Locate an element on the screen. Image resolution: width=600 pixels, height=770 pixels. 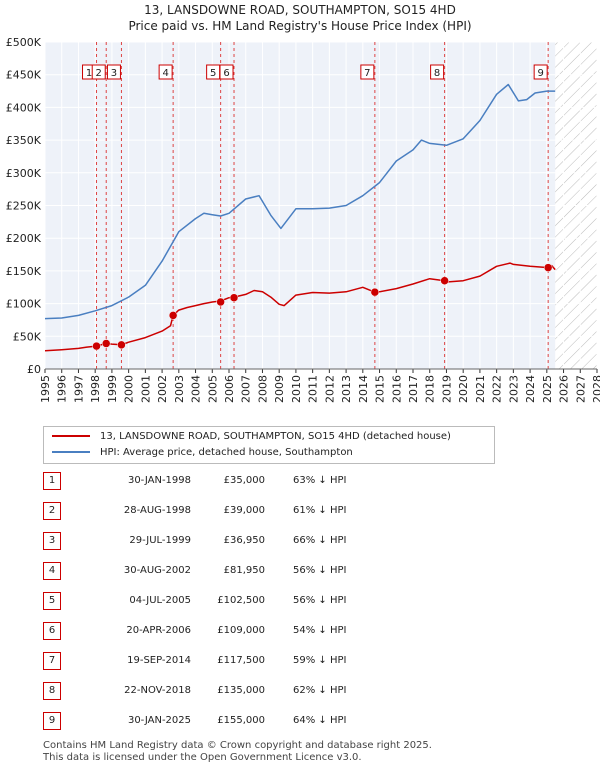
transaction-number-badge: 5 is located at coordinates (52, 601).